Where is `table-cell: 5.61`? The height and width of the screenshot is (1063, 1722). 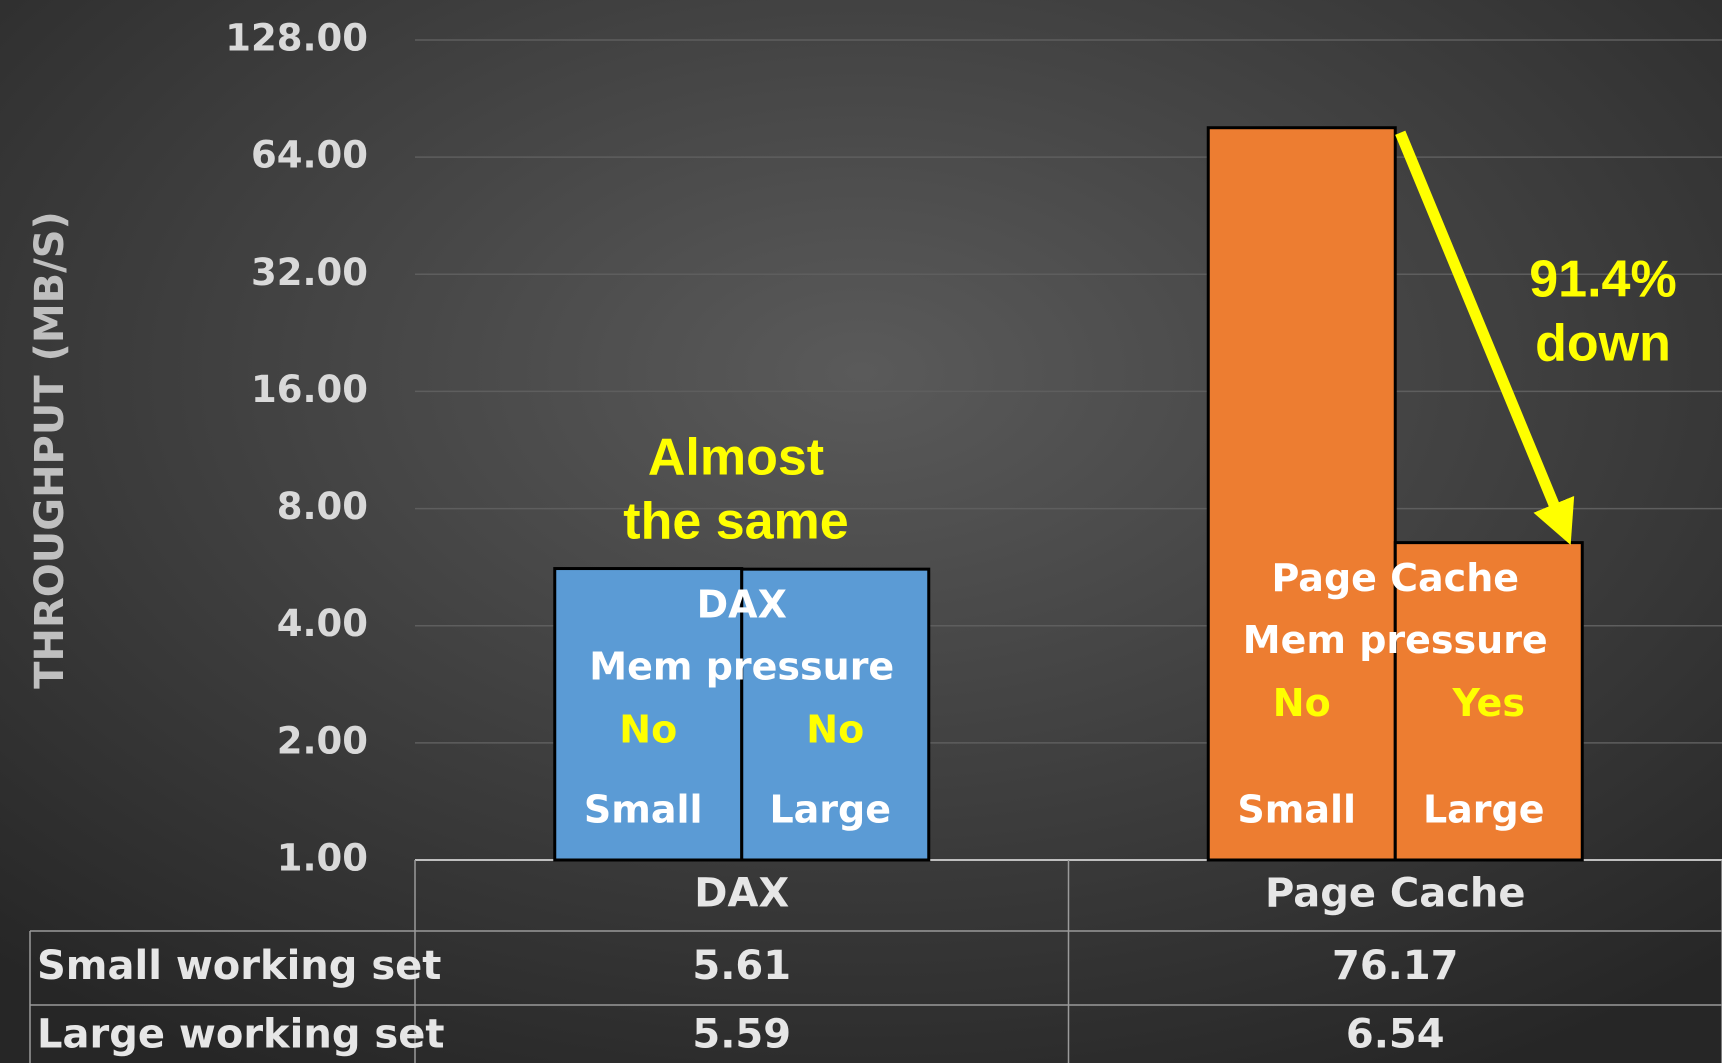 table-cell: 5.61 is located at coordinates (741, 966).